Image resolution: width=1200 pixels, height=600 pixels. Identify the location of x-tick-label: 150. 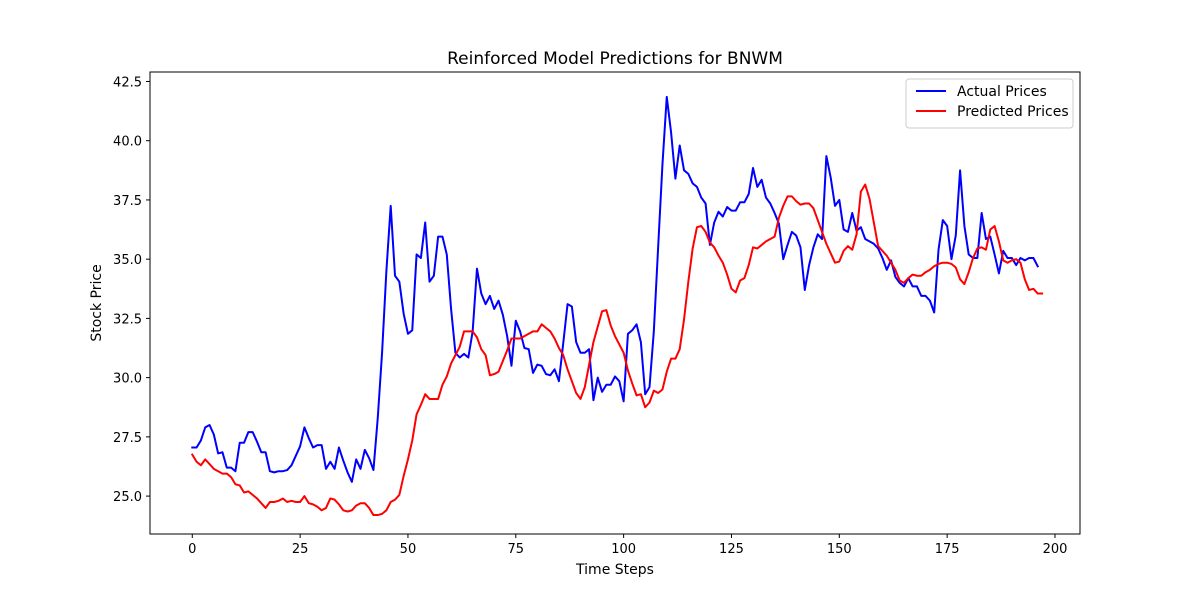
(839, 549).